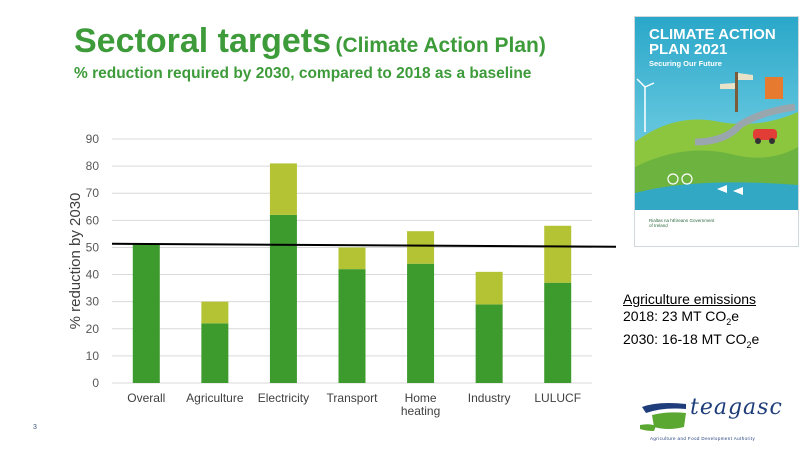  I want to click on x-tick-label: Industry, so click(489, 398).